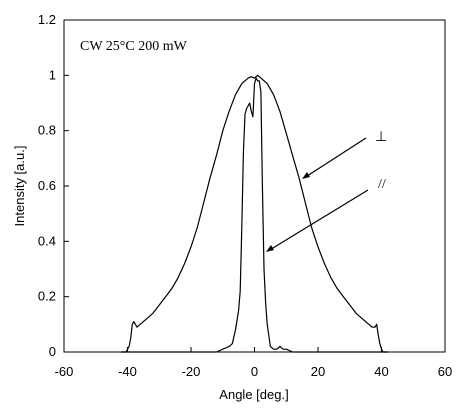 This screenshot has height=418, width=474. What do you see at coordinates (64, 371) in the screenshot?
I see `x-tick-label: -60` at bounding box center [64, 371].